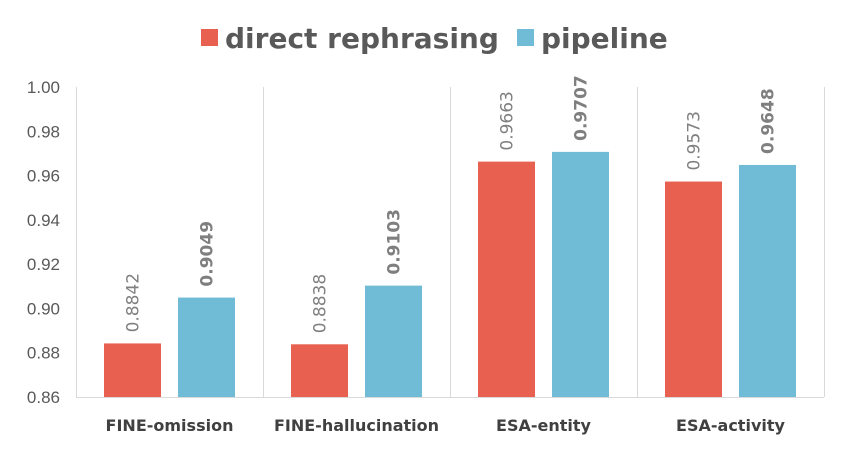 This screenshot has width=846, height=451. What do you see at coordinates (730, 425) in the screenshot?
I see `category-label: ESA-activity` at bounding box center [730, 425].